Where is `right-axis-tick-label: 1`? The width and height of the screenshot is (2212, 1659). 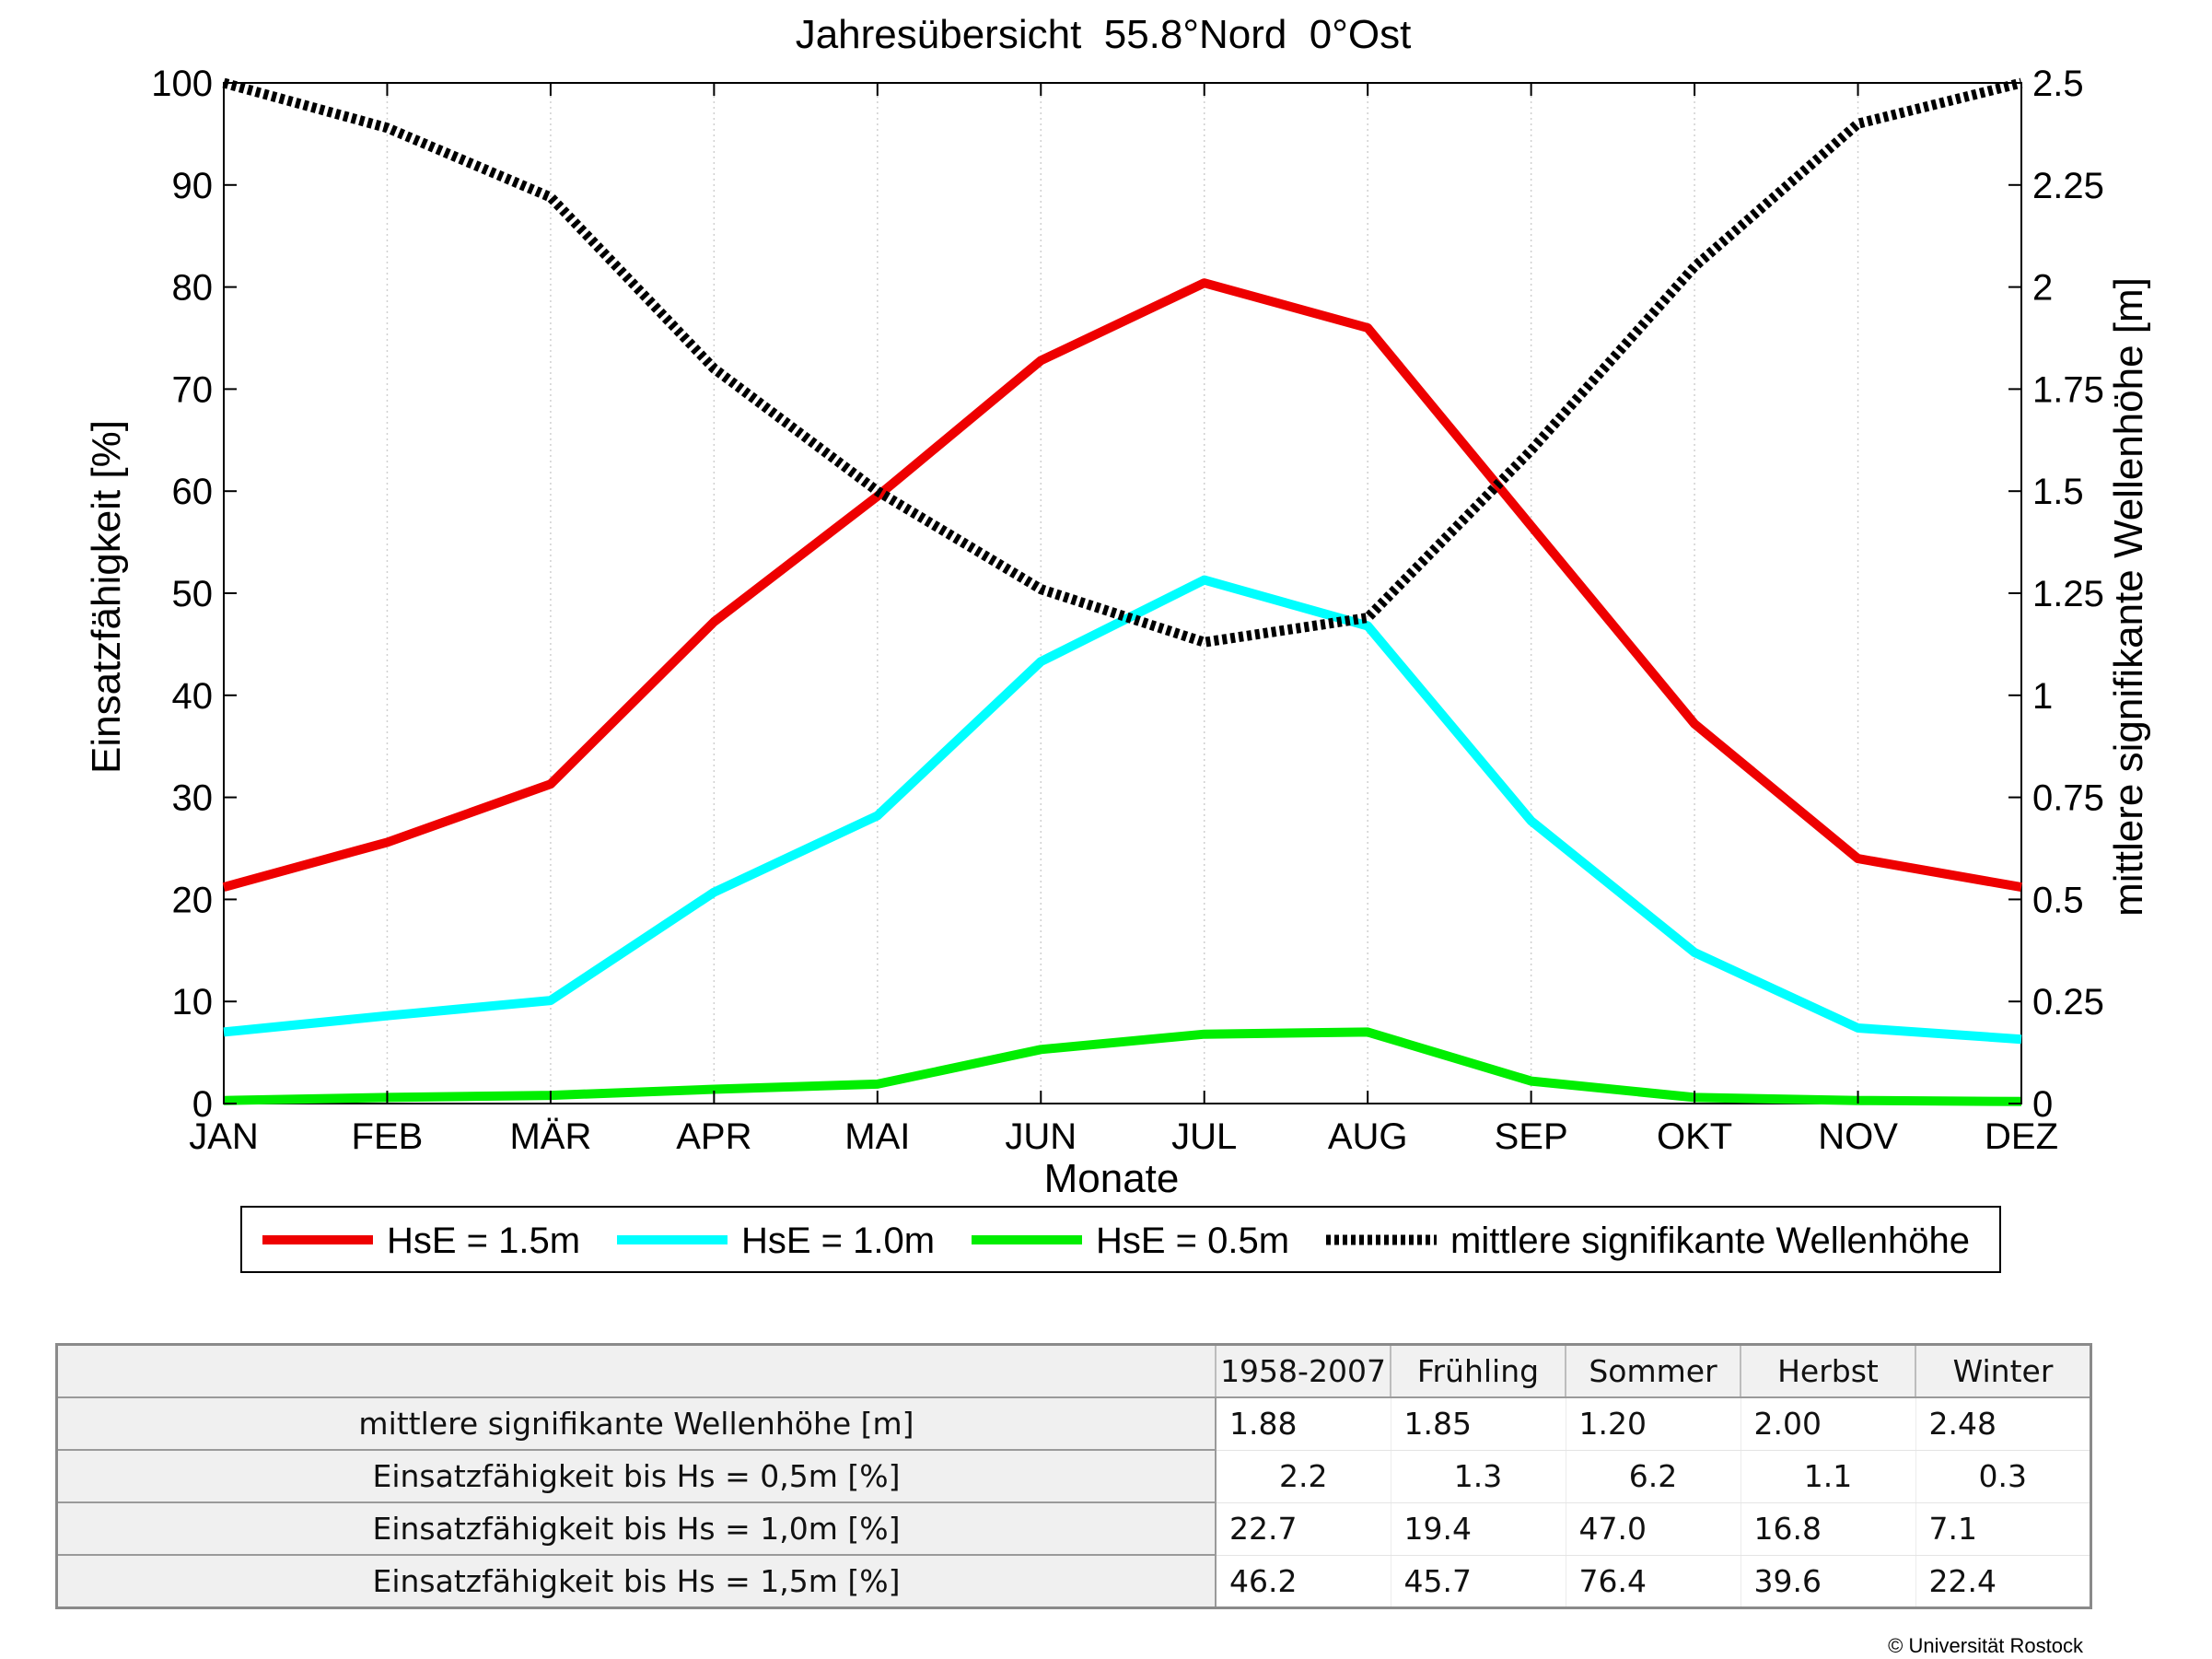 right-axis-tick-label: 1 is located at coordinates (2043, 696).